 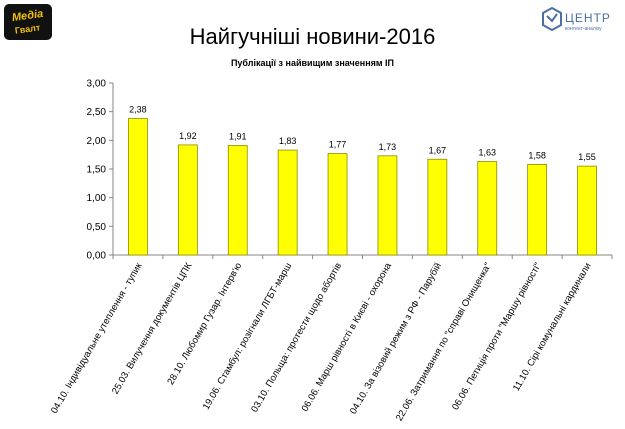 I want to click on y-tick-label: 0,50, so click(x=97, y=227).